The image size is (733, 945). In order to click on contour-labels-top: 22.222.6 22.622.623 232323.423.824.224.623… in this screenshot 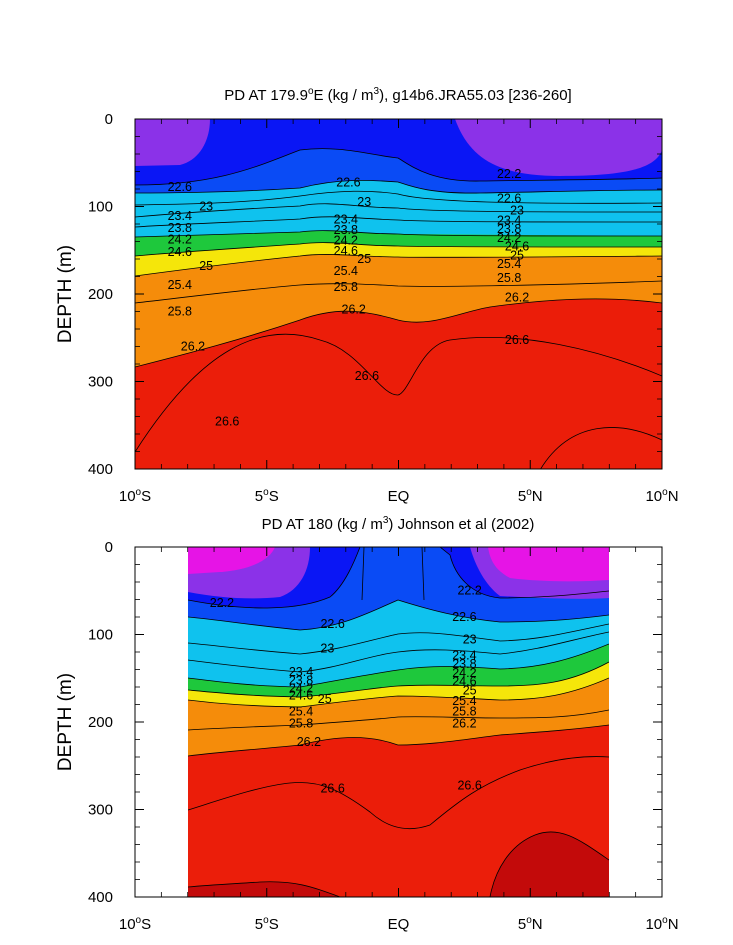, I will do `click(349, 298)`.